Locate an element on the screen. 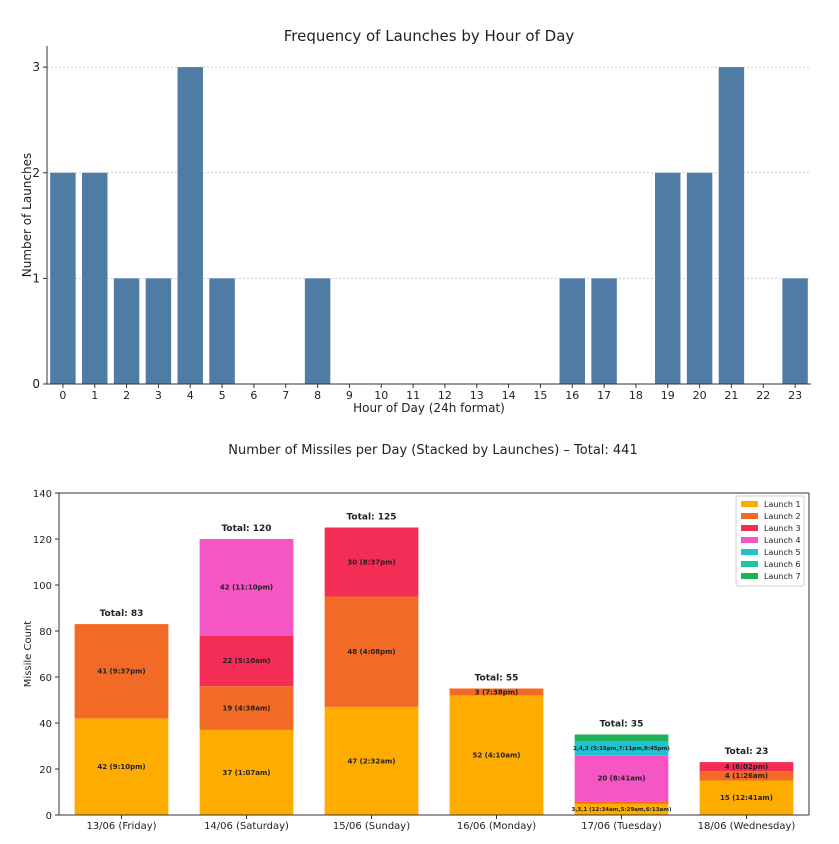  x-tick-label: 14/06 (Saturday) is located at coordinates (246, 826).